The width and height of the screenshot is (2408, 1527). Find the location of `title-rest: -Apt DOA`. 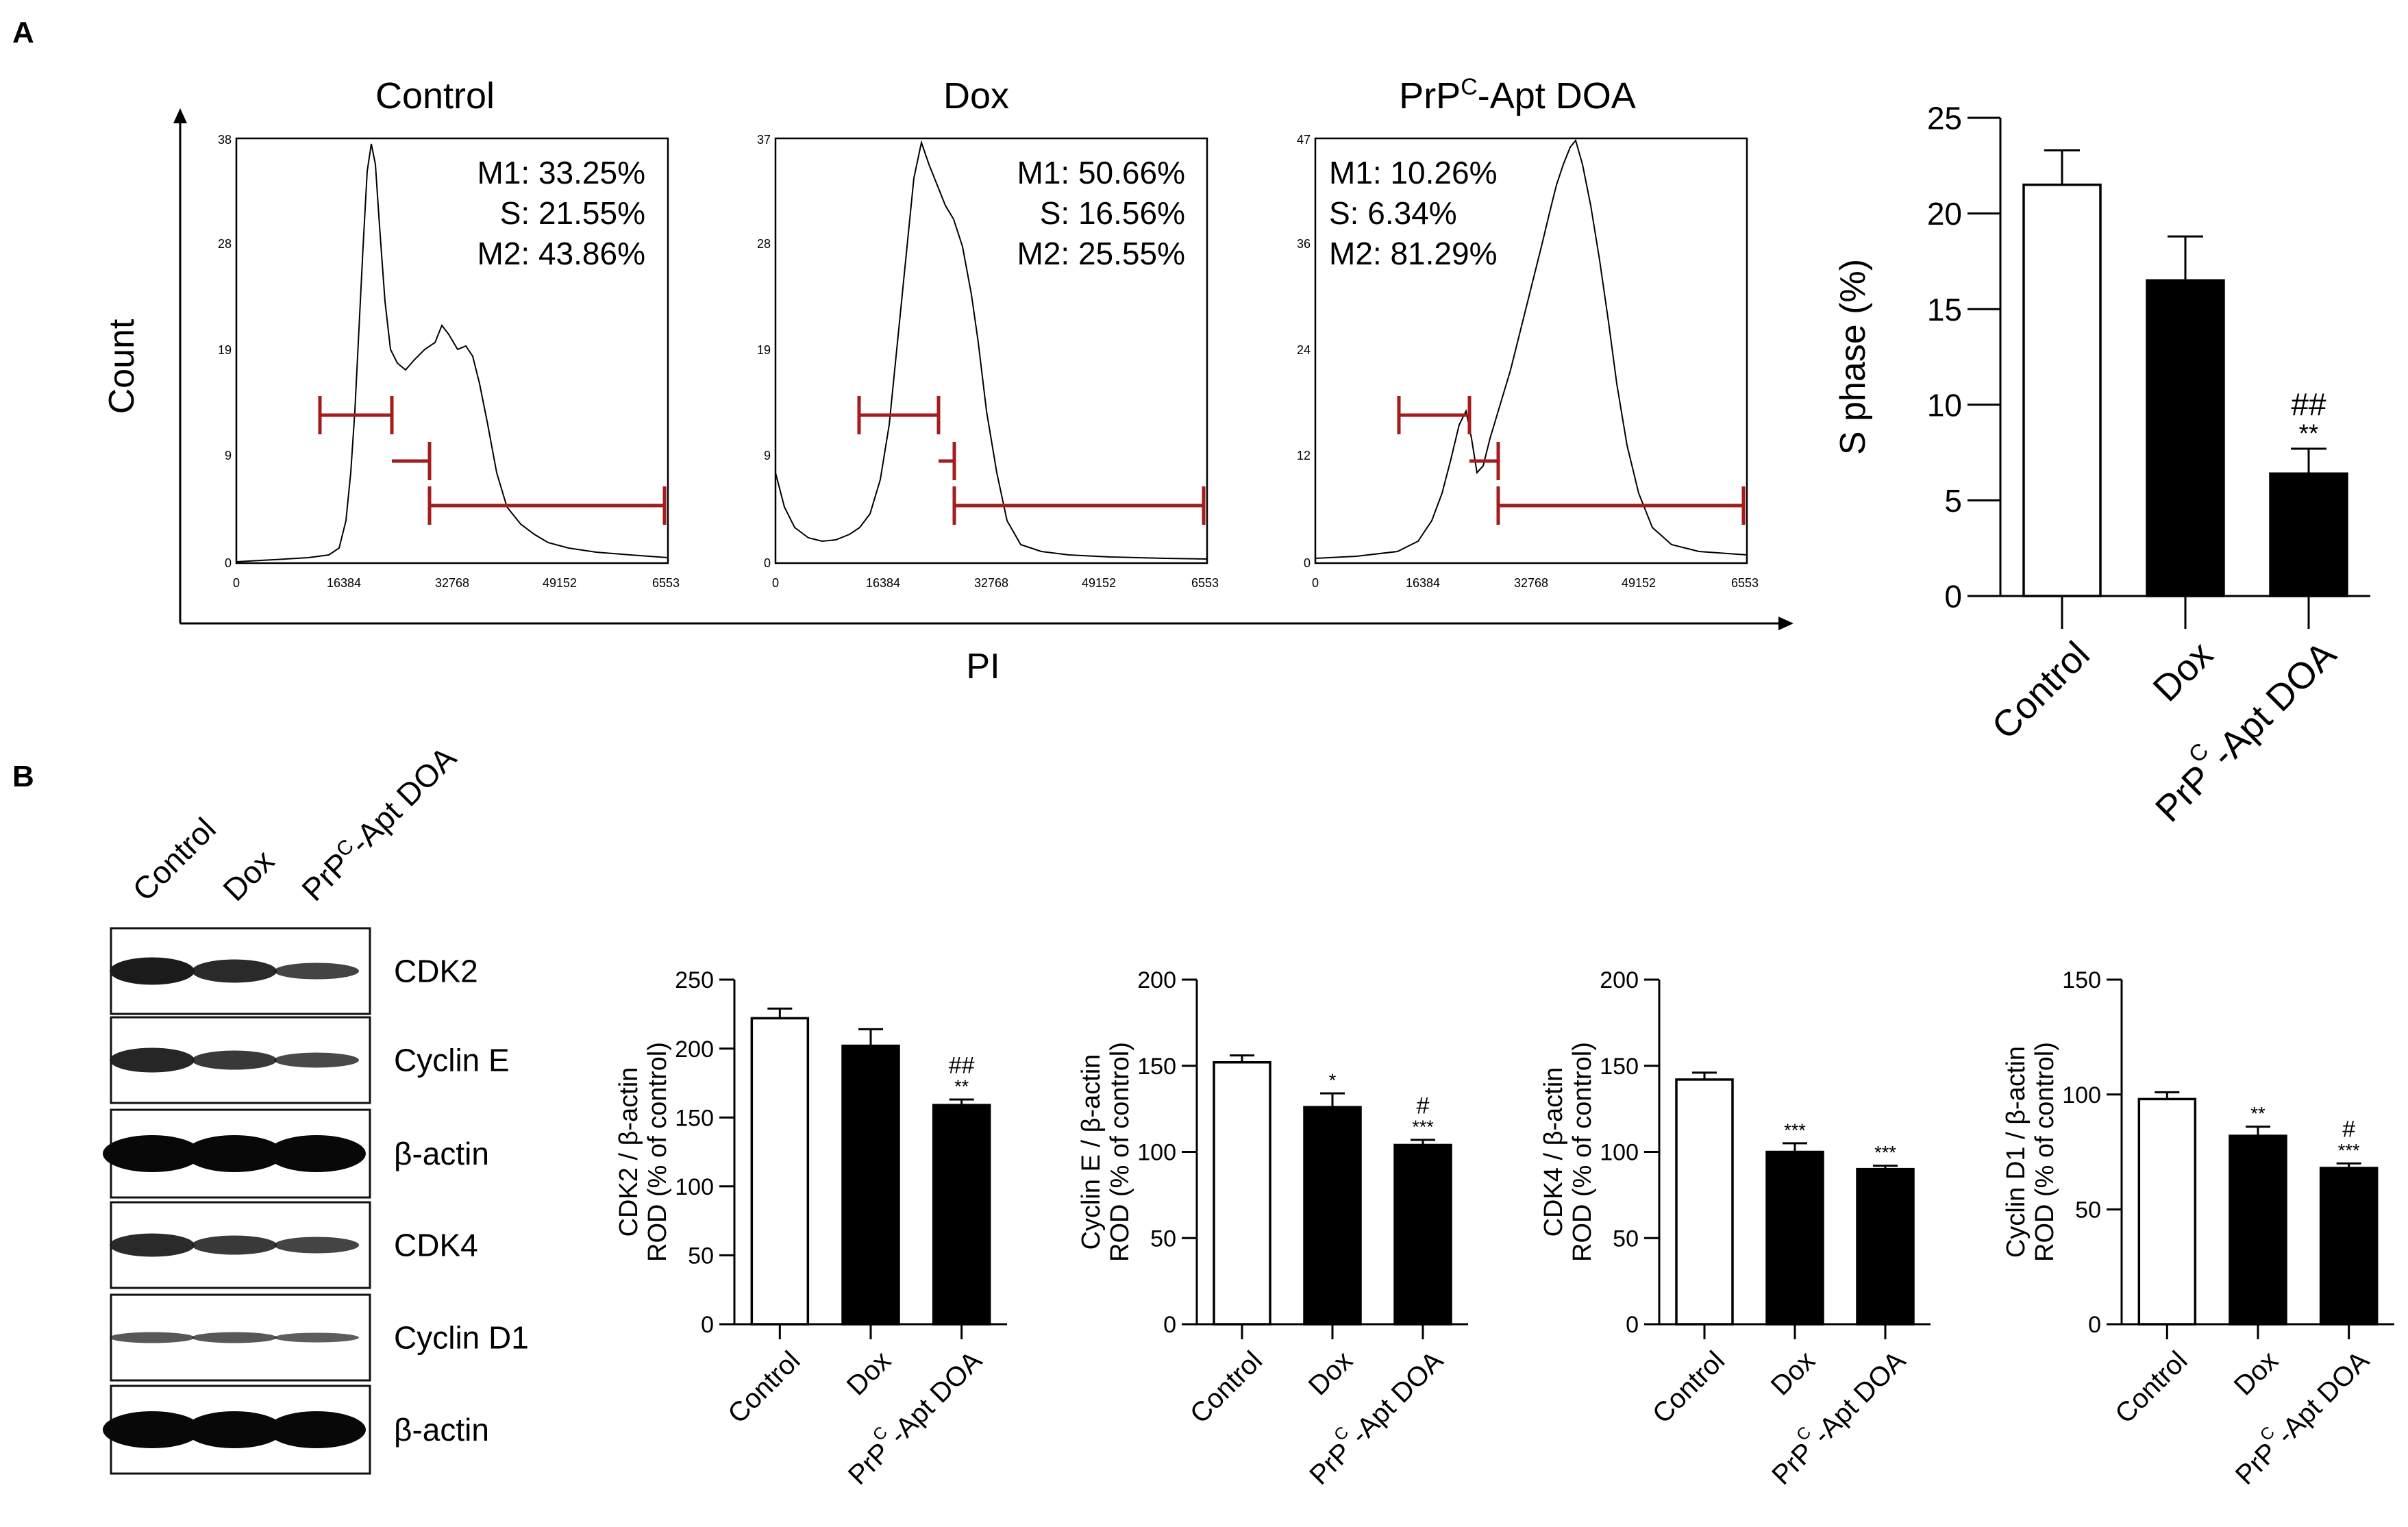

title-rest: -Apt DOA is located at coordinates (1557, 95).